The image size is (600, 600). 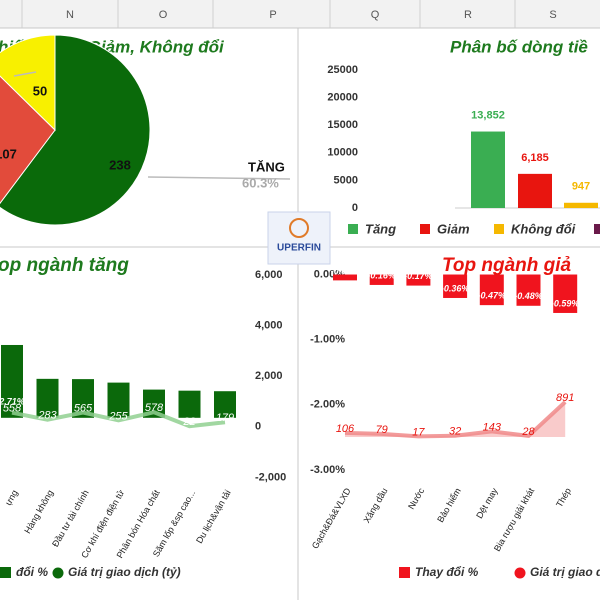 I want to click on bar-value-label: -0.09%, so click(x=345, y=271).